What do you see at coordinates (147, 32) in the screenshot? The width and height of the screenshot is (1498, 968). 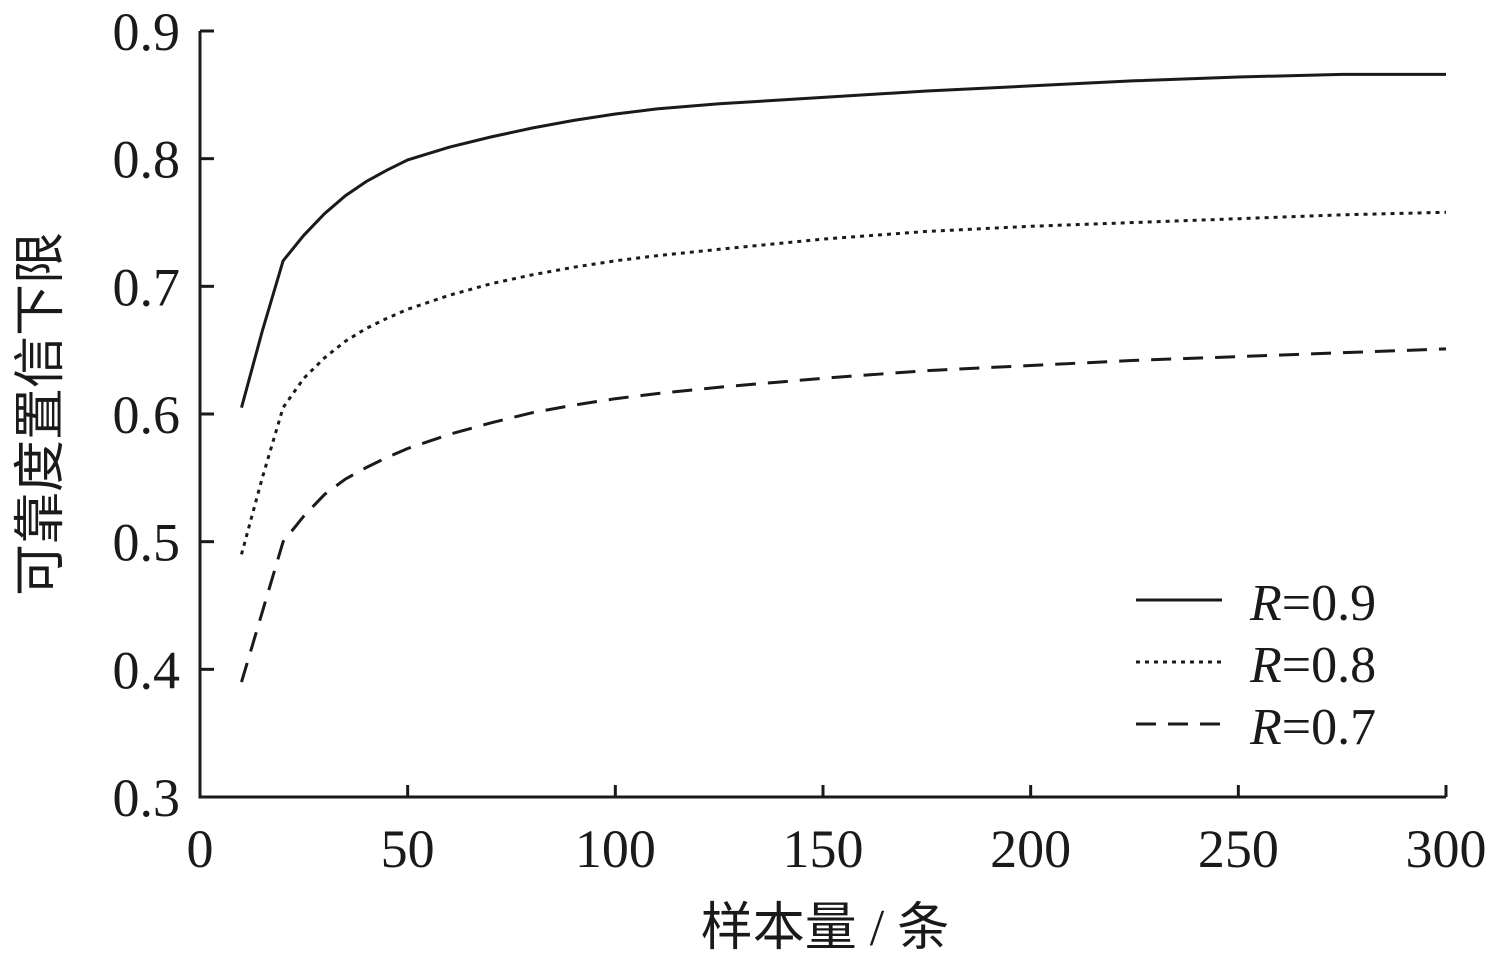 I see `y-tick-label: 0.9` at bounding box center [147, 32].